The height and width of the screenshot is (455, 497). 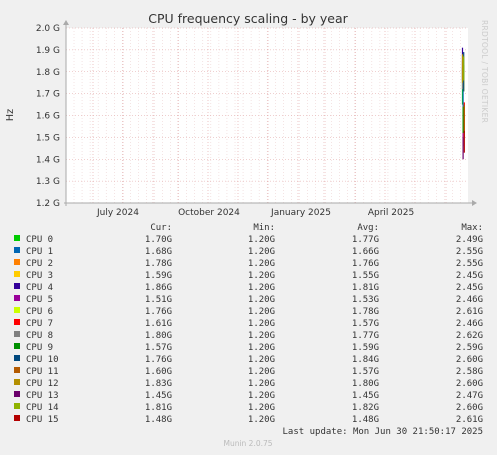 What do you see at coordinates (158, 300) in the screenshot?
I see `legend-cur: 1.51G` at bounding box center [158, 300].